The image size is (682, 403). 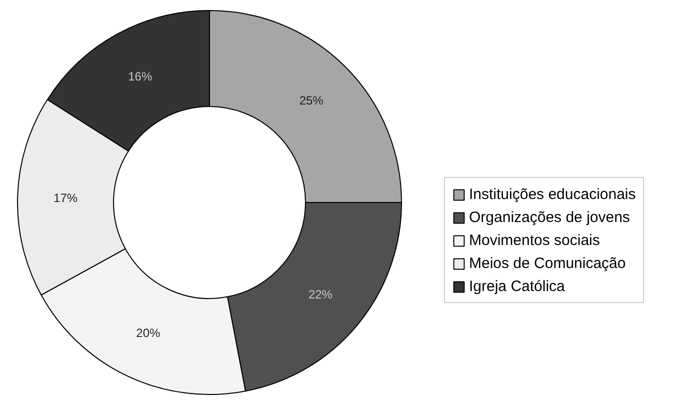 I want to click on legend-label: Meios de Comunicação, so click(x=547, y=263).